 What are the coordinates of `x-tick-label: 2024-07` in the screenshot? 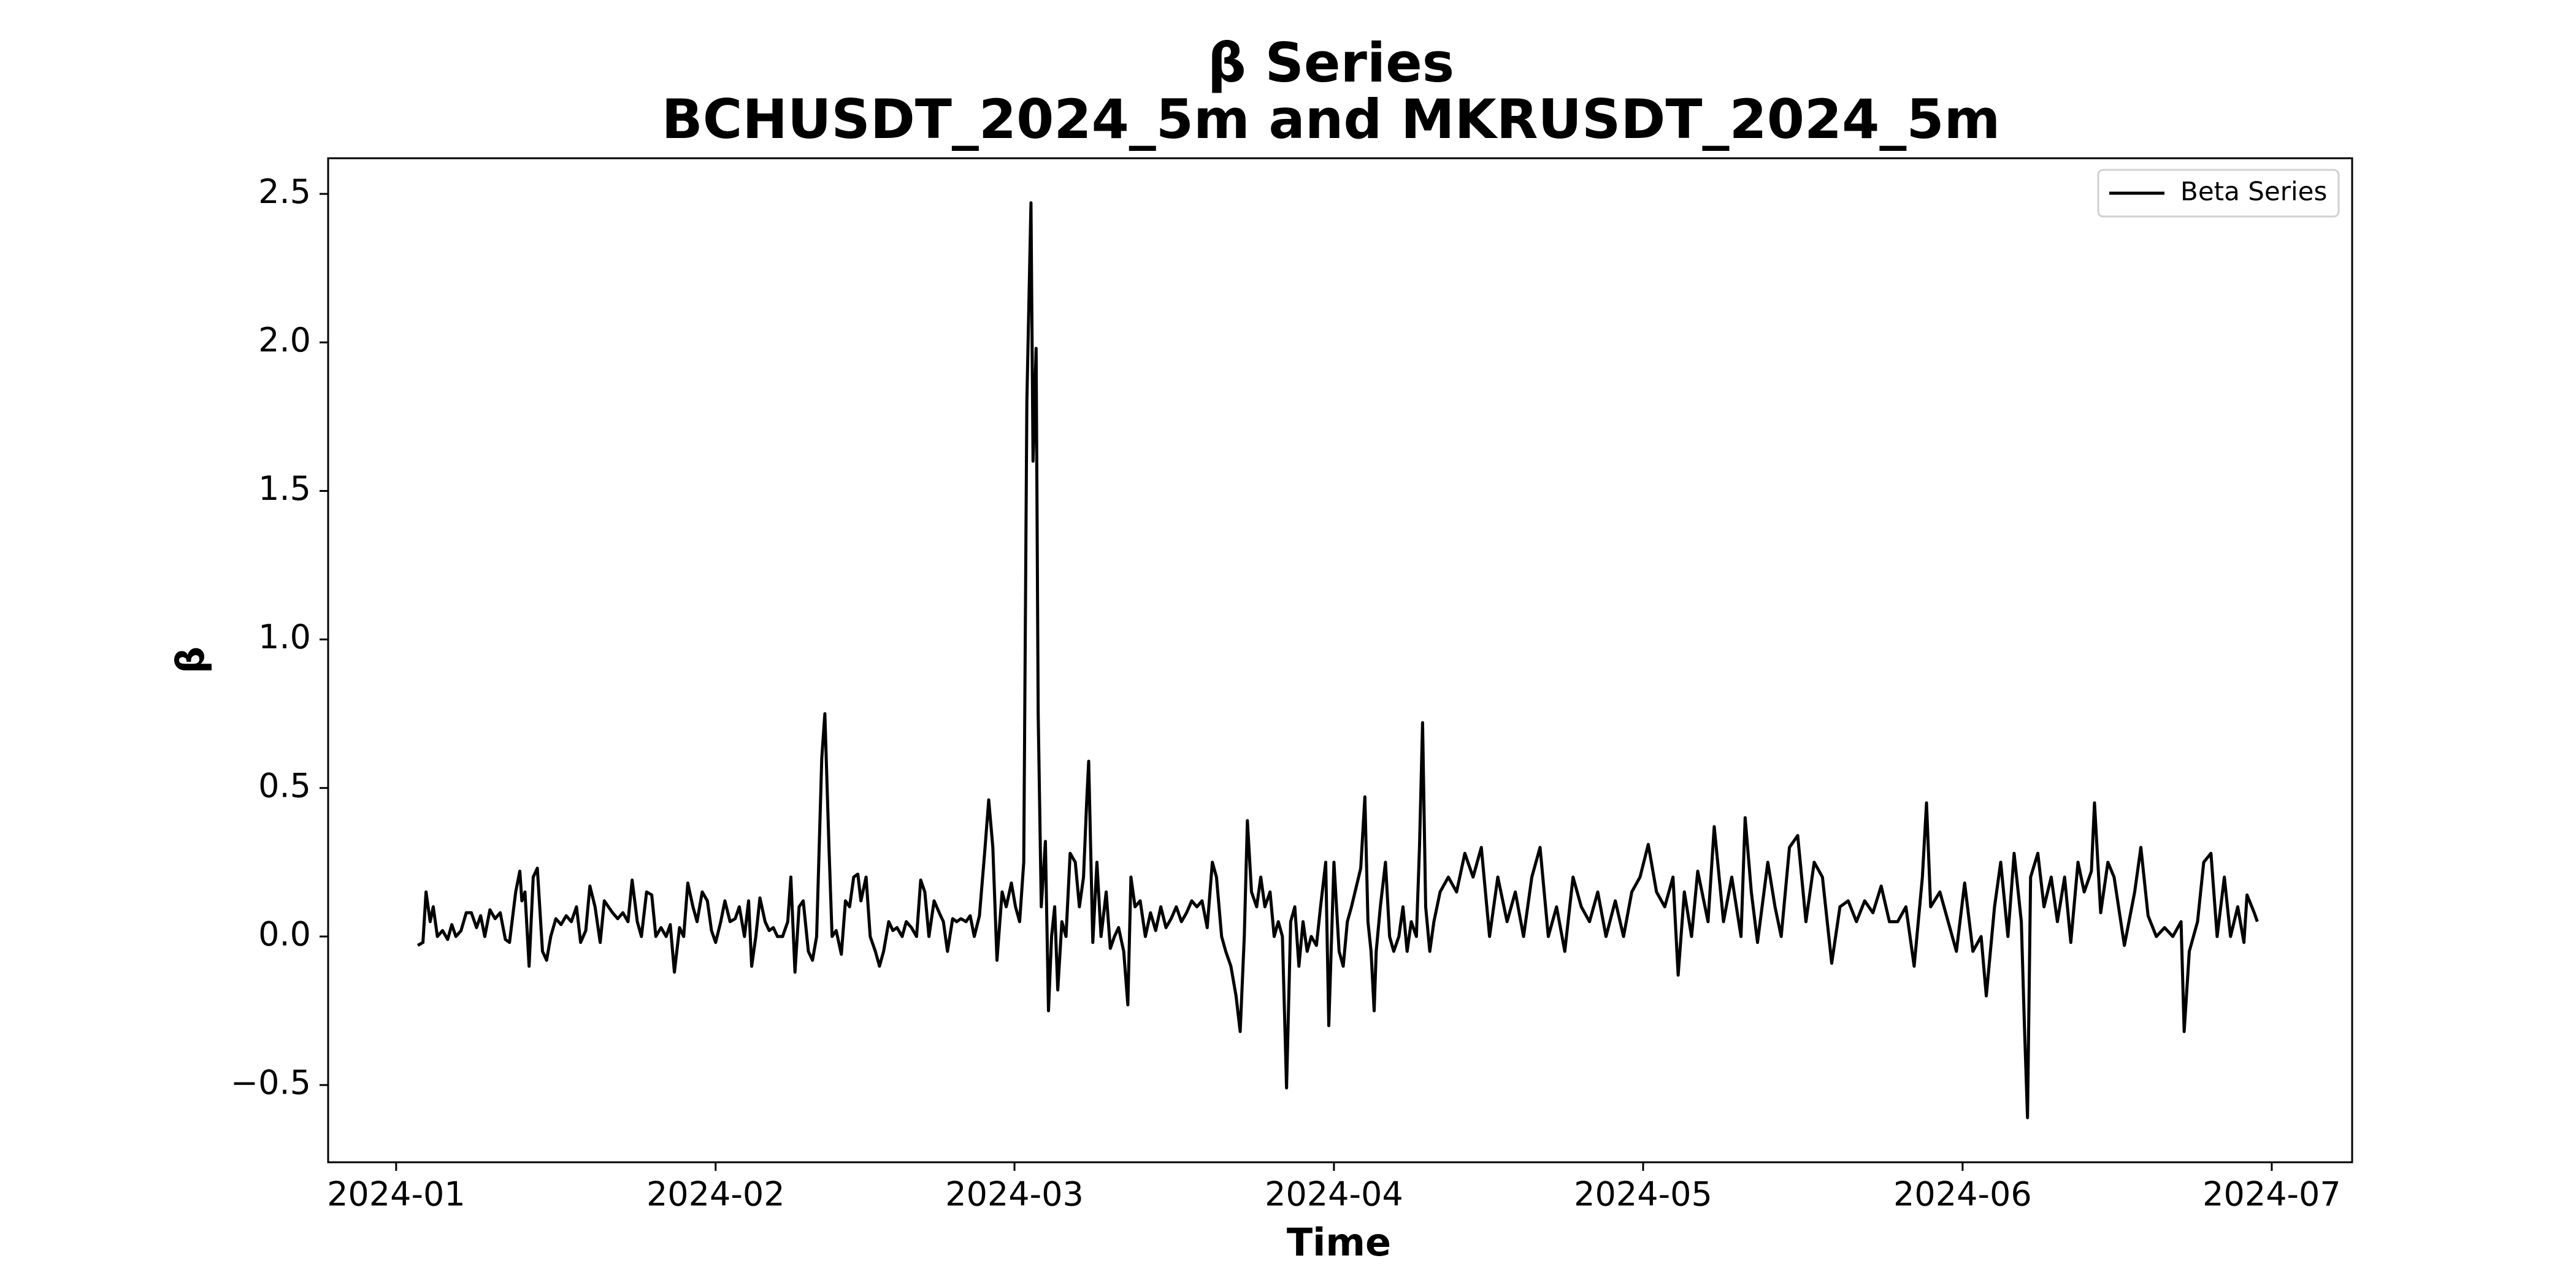 It's located at (2271, 1194).